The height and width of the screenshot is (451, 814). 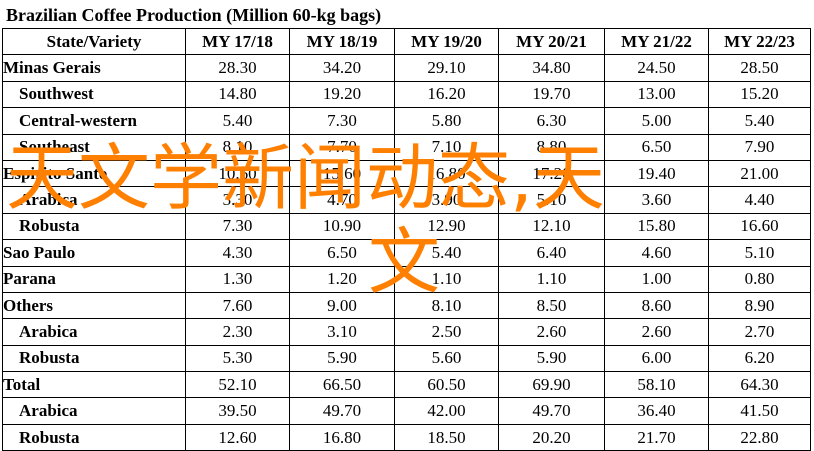 I want to click on row-label: Sao Paulo, so click(x=94, y=253).